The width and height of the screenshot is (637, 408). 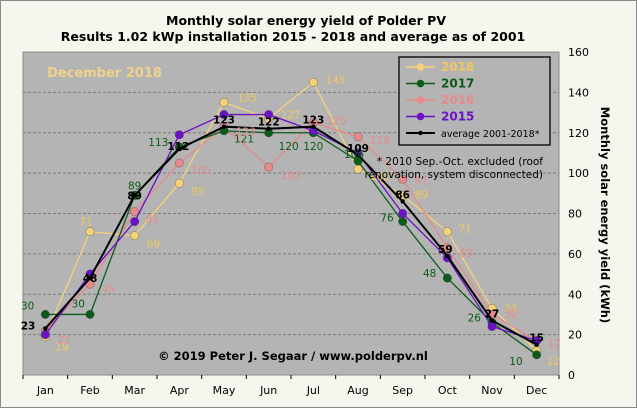 I want to click on label-2017-jul: 120, so click(x=313, y=147).